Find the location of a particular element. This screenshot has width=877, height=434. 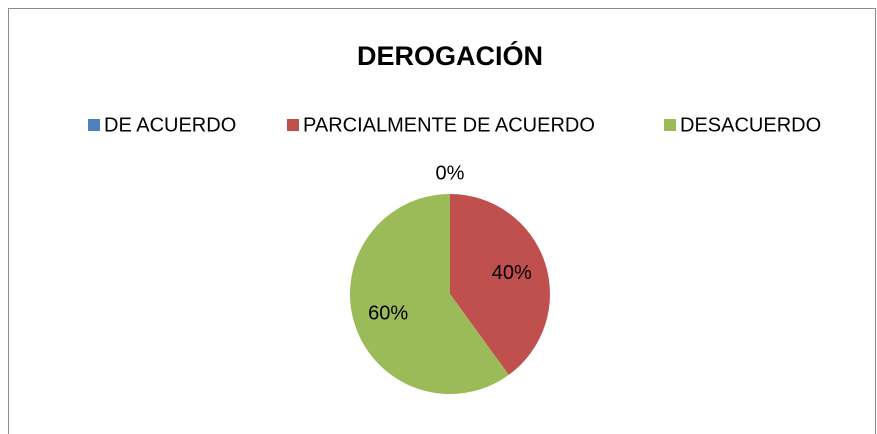

data-label: 60% is located at coordinates (388, 313).